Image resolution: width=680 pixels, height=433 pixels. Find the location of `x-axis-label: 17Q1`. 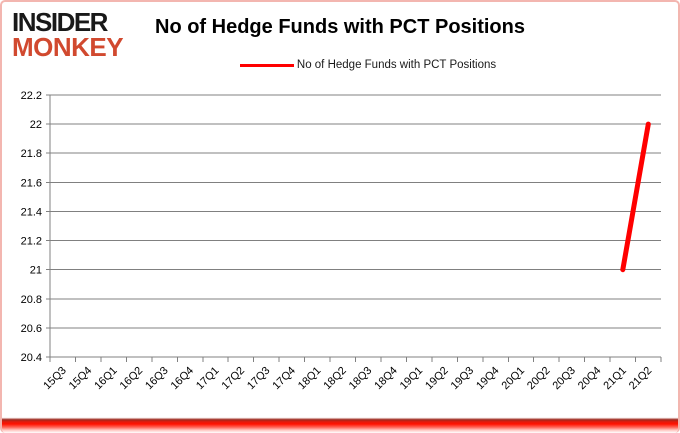

x-axis-label: 17Q1 is located at coordinates (208, 379).